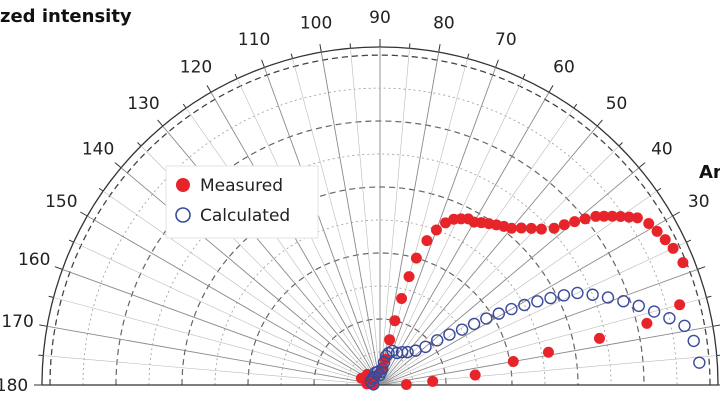 The width and height of the screenshot is (720, 405). I want to click on angle-tick-label: 70, so click(506, 40).